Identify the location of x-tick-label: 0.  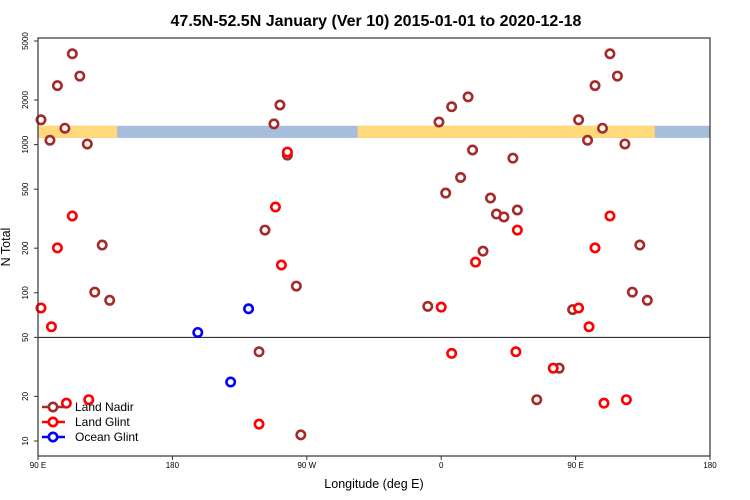
(441, 465).